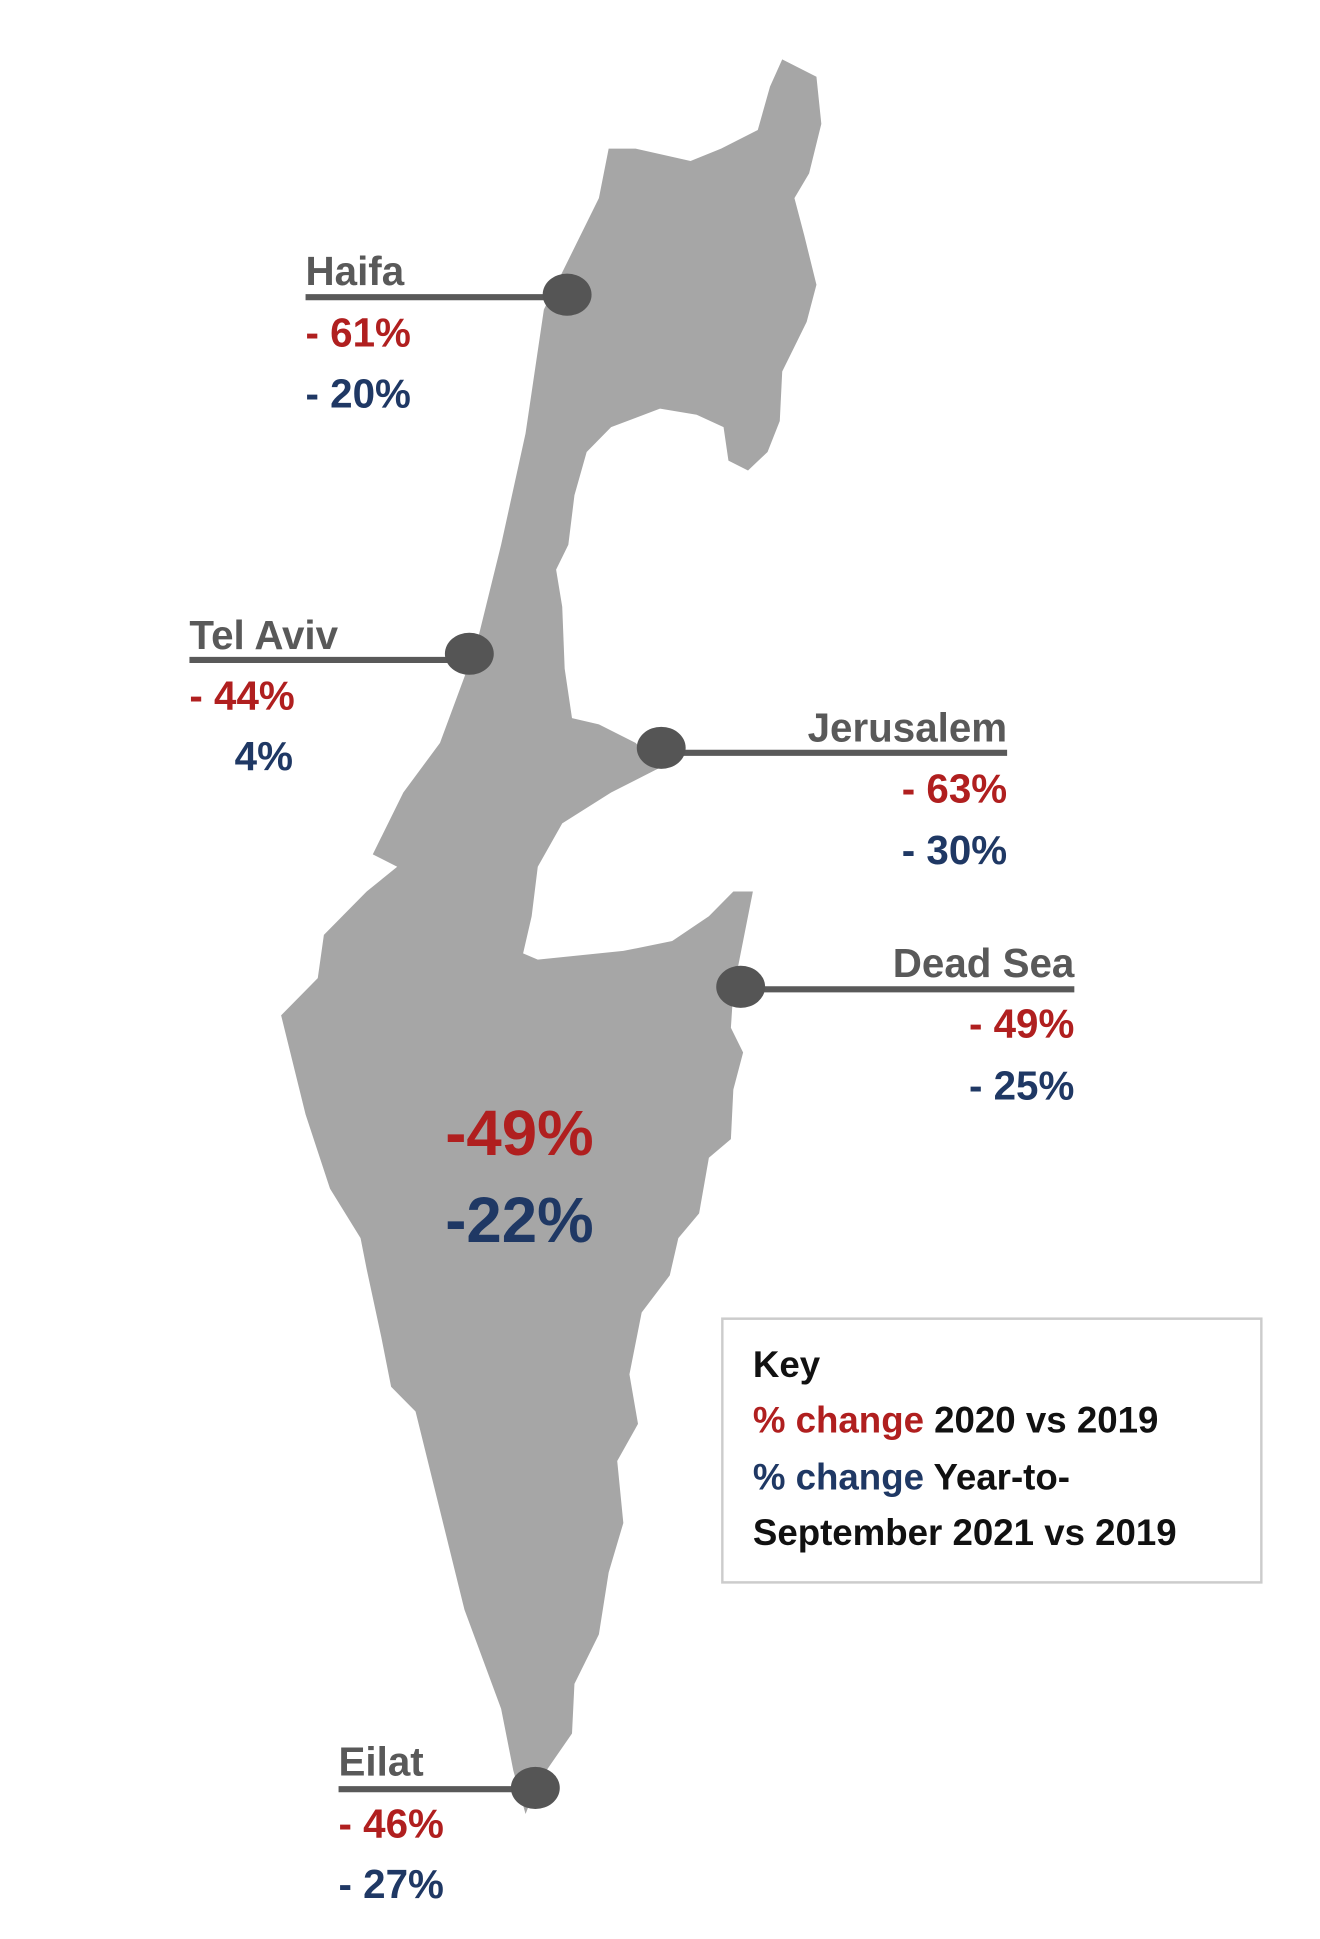 Image resolution: width=1320 pixels, height=1939 pixels. Describe the element at coordinates (448, 332) in the screenshot. I see `city-haifa: Haifa - 61% - 20%` at that location.